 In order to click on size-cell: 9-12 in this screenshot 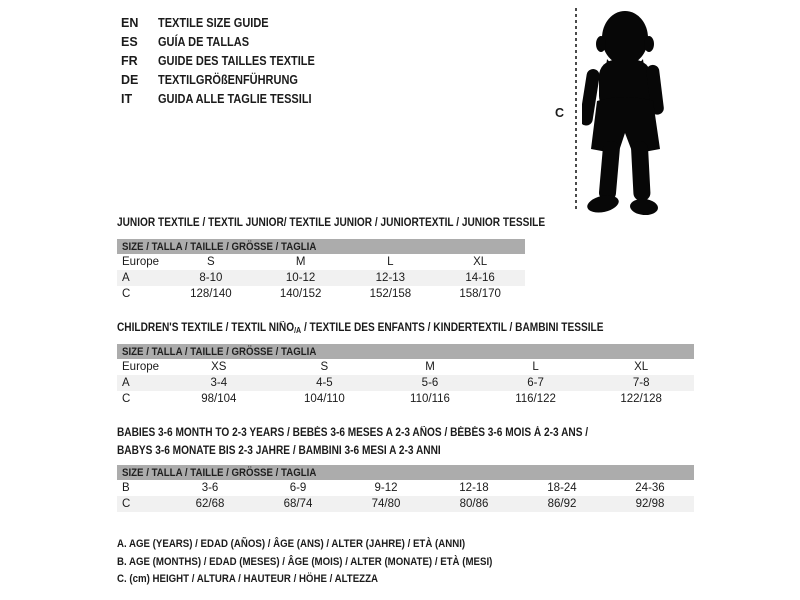, I will do `click(386, 488)`.